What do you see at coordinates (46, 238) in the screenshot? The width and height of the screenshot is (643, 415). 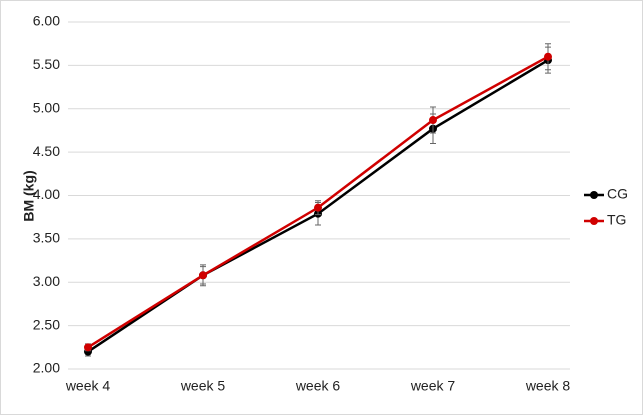 I see `y-tick-label: 3.50` at bounding box center [46, 238].